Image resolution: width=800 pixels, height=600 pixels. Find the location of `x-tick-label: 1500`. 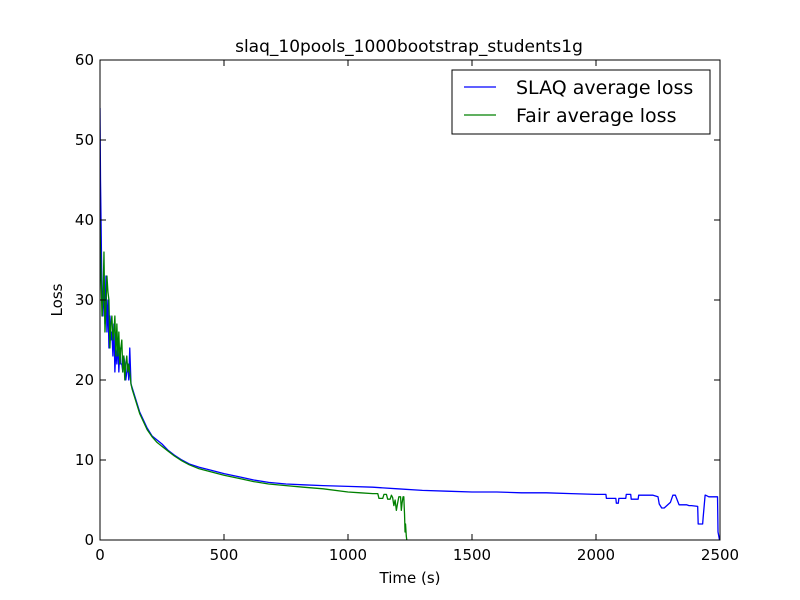

x-tick-label: 1500 is located at coordinates (472, 555).